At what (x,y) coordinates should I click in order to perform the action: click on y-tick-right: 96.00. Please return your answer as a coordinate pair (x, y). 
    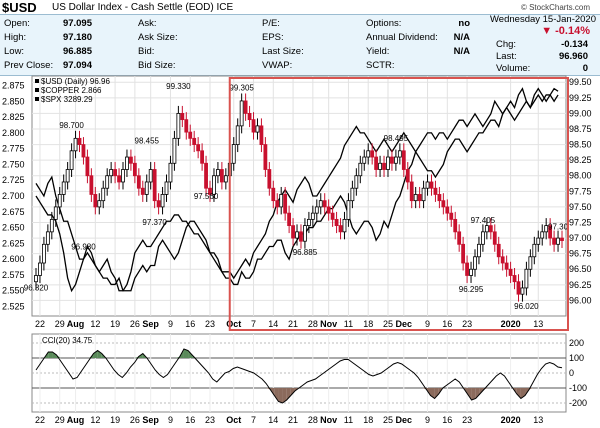
    Looking at the image, I should click on (580, 300).